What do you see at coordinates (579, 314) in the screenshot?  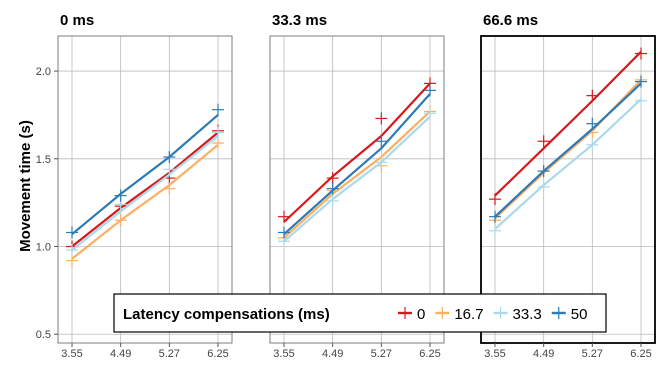 I see `legend-label: 50` at bounding box center [579, 314].